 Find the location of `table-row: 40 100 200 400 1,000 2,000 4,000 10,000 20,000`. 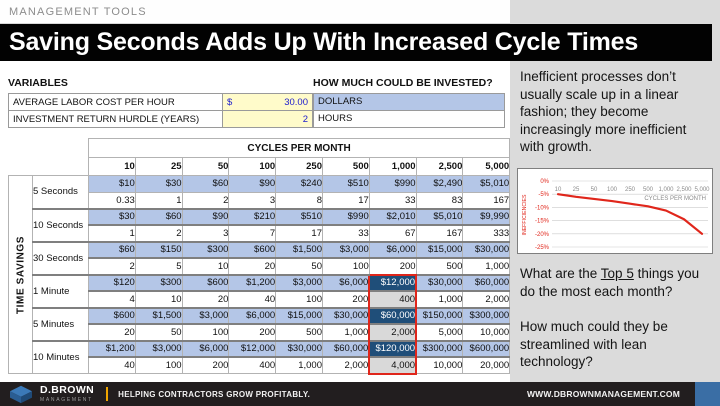

table-row: 40 100 200 400 1,000 2,000 4,000 10,000 20,000 is located at coordinates (260, 365).